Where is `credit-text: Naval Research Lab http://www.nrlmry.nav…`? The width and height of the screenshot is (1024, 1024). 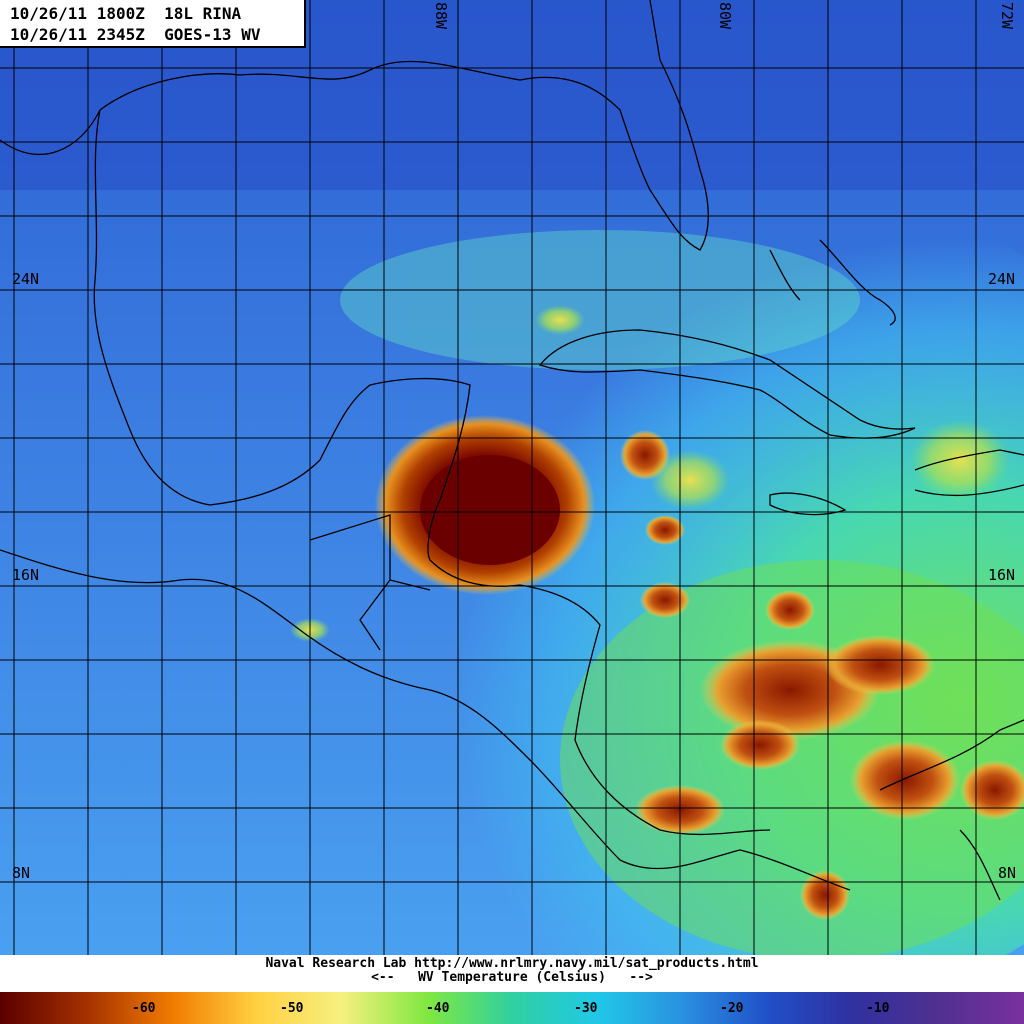 credit-text: Naval Research Lab http://www.nrlmry.nav… is located at coordinates (512, 963).